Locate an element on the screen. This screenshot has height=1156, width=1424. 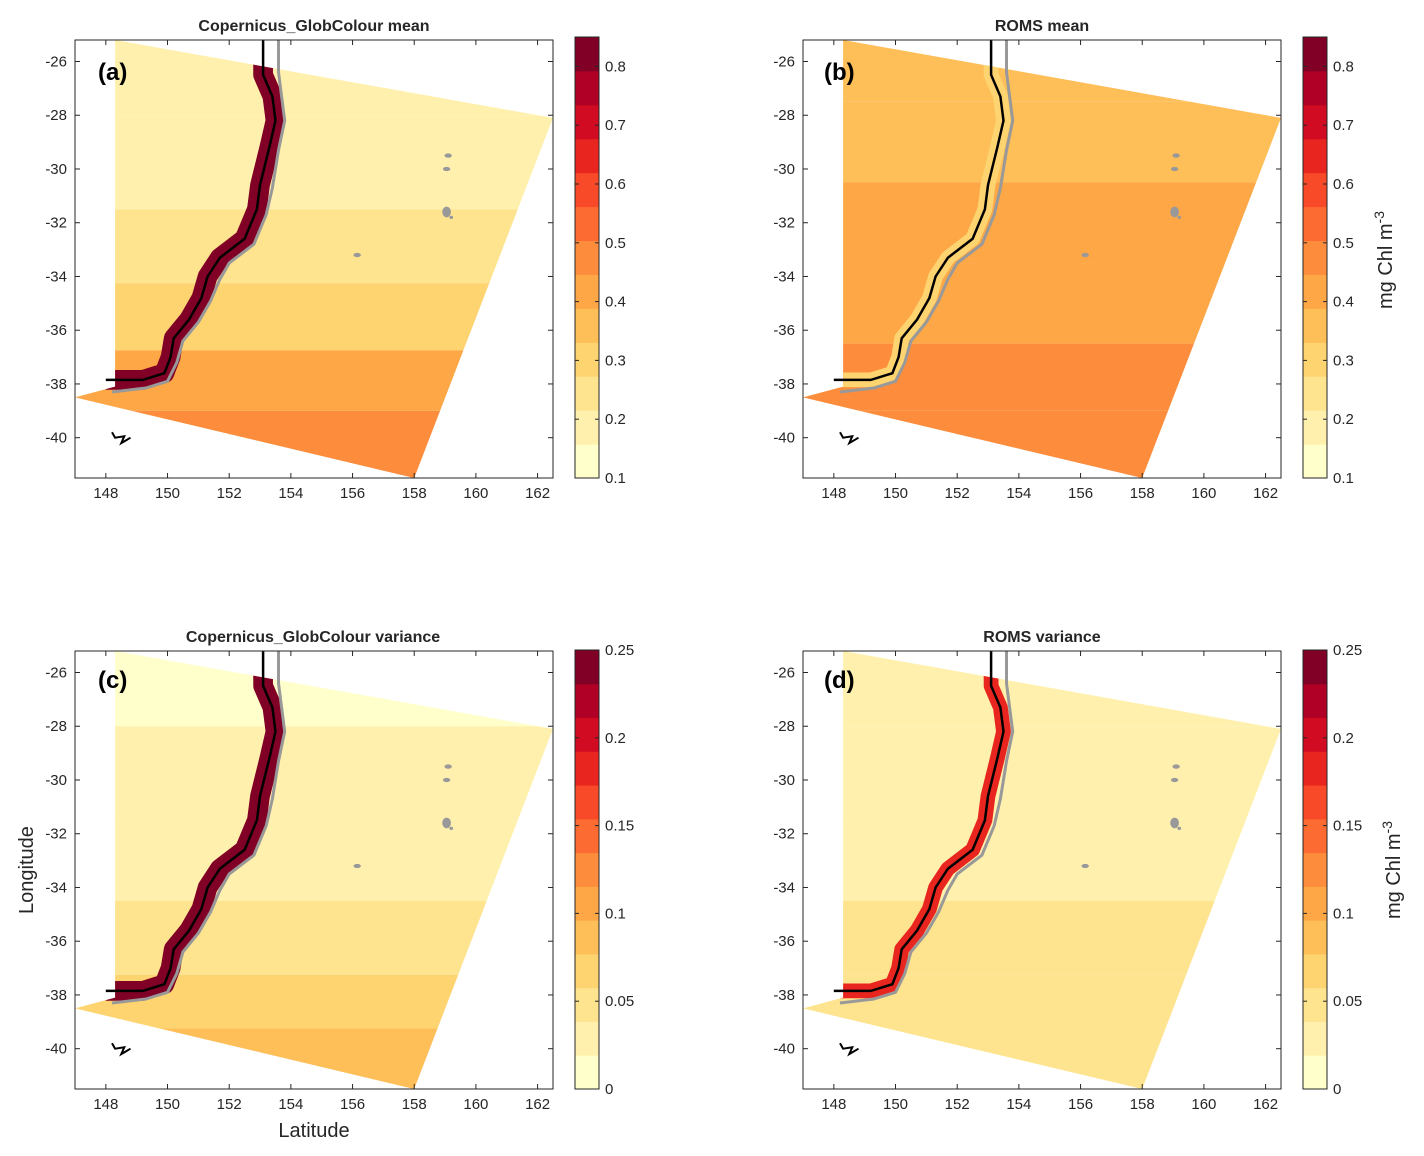
colorbar-tick-label: 0.15 is located at coordinates (1347, 826).